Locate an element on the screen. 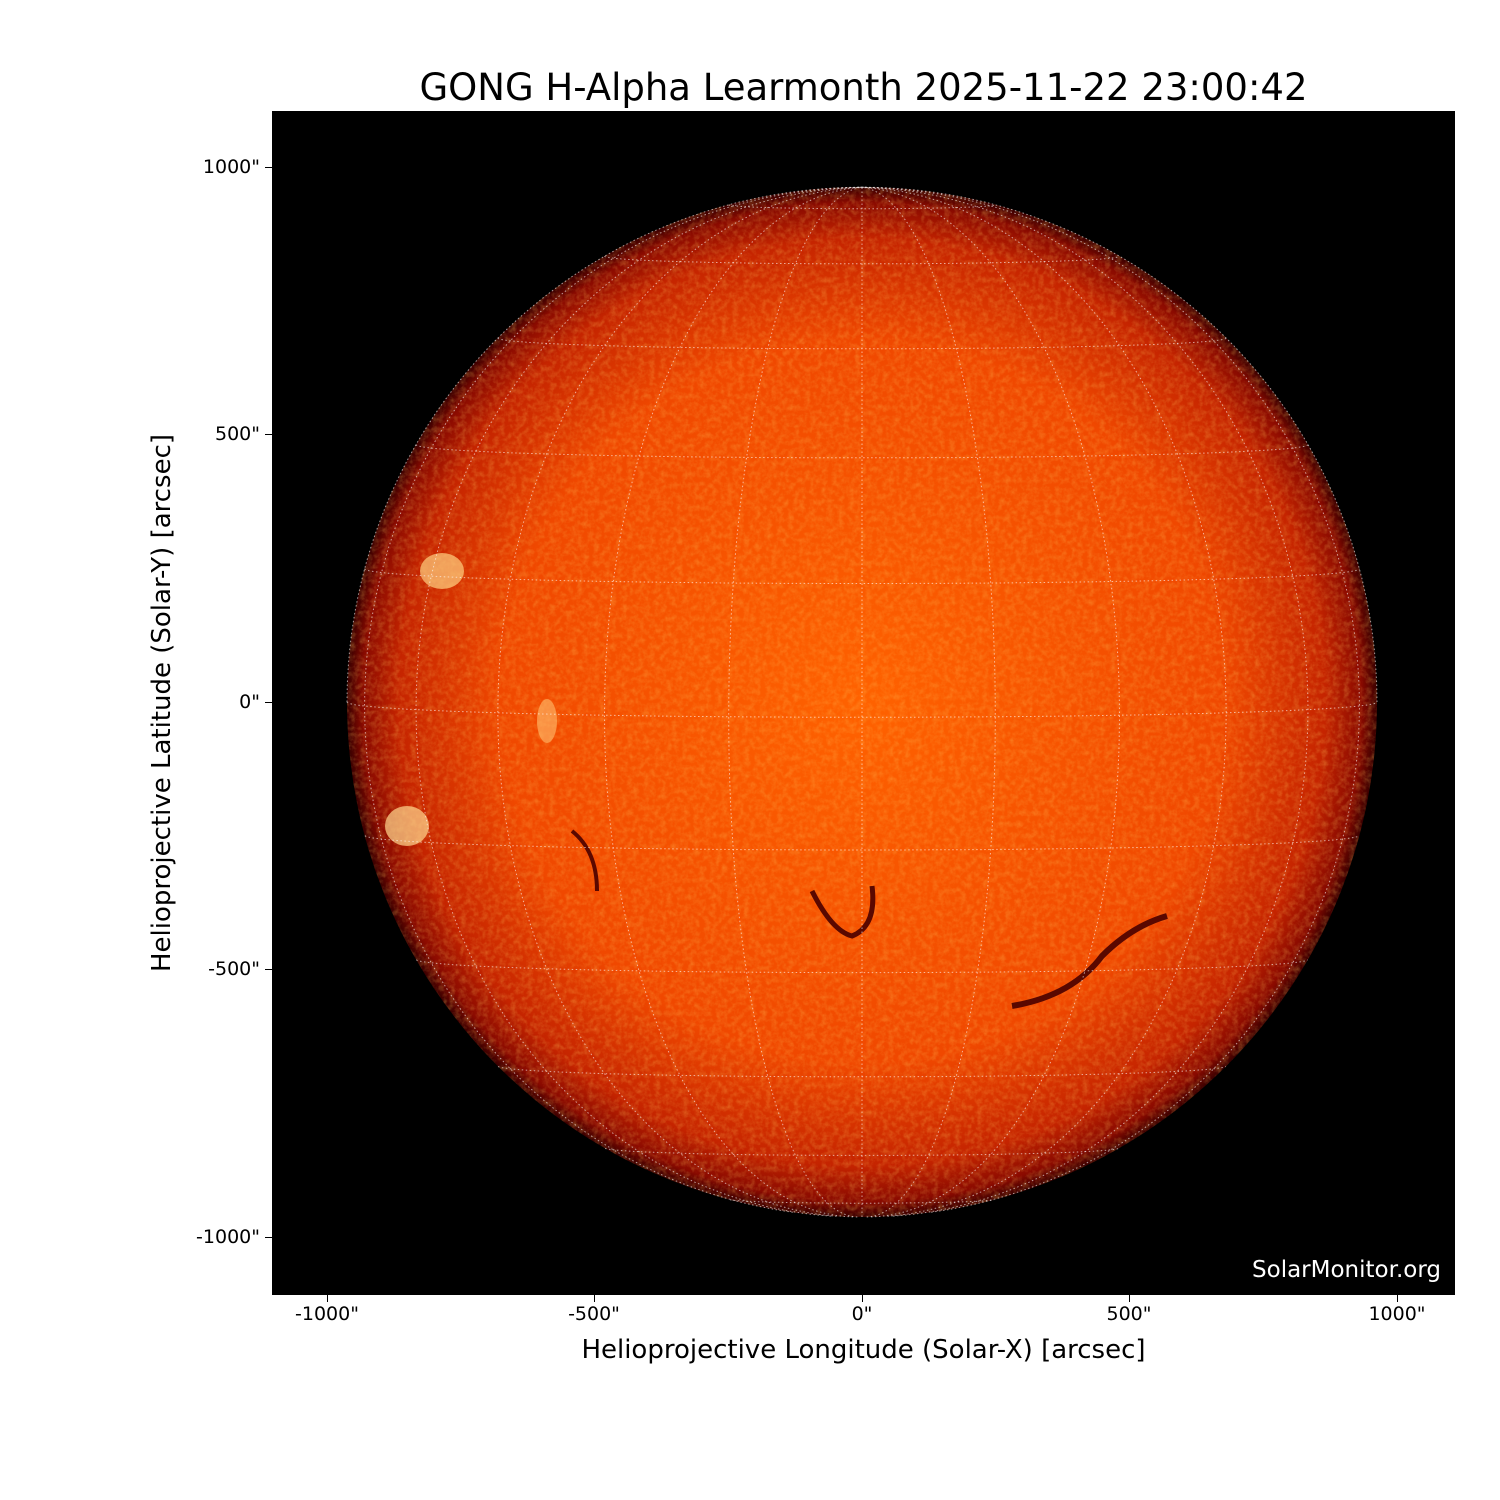 Image resolution: width=1500 pixels, height=1500 pixels. x-tick-label: 0" is located at coordinates (862, 1314).